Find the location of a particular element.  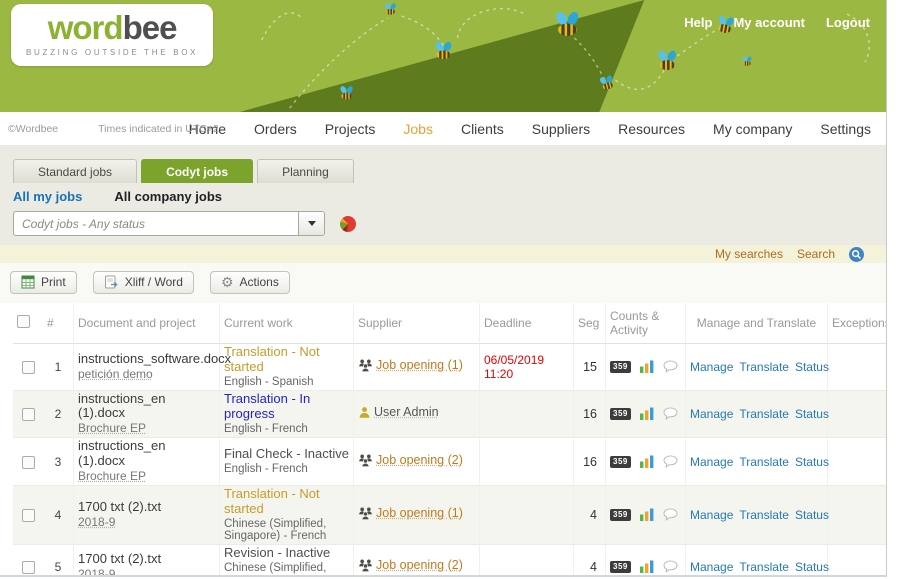

deadline is located at coordinates (526, 560).